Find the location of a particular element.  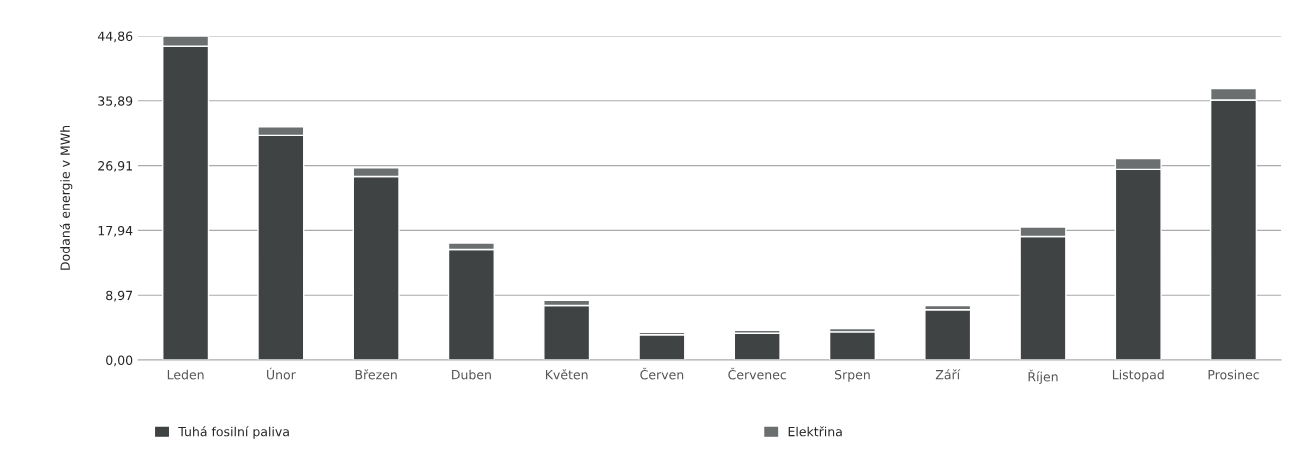

y-tick-label: 17,94 is located at coordinates (115, 231).